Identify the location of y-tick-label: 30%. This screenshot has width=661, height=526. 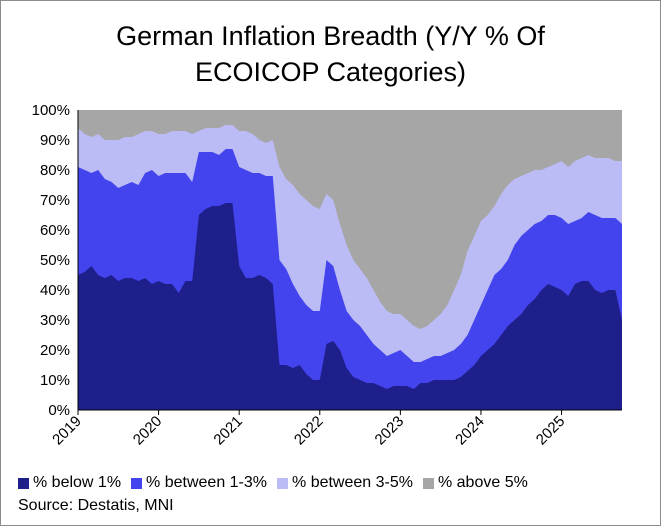
(55, 320).